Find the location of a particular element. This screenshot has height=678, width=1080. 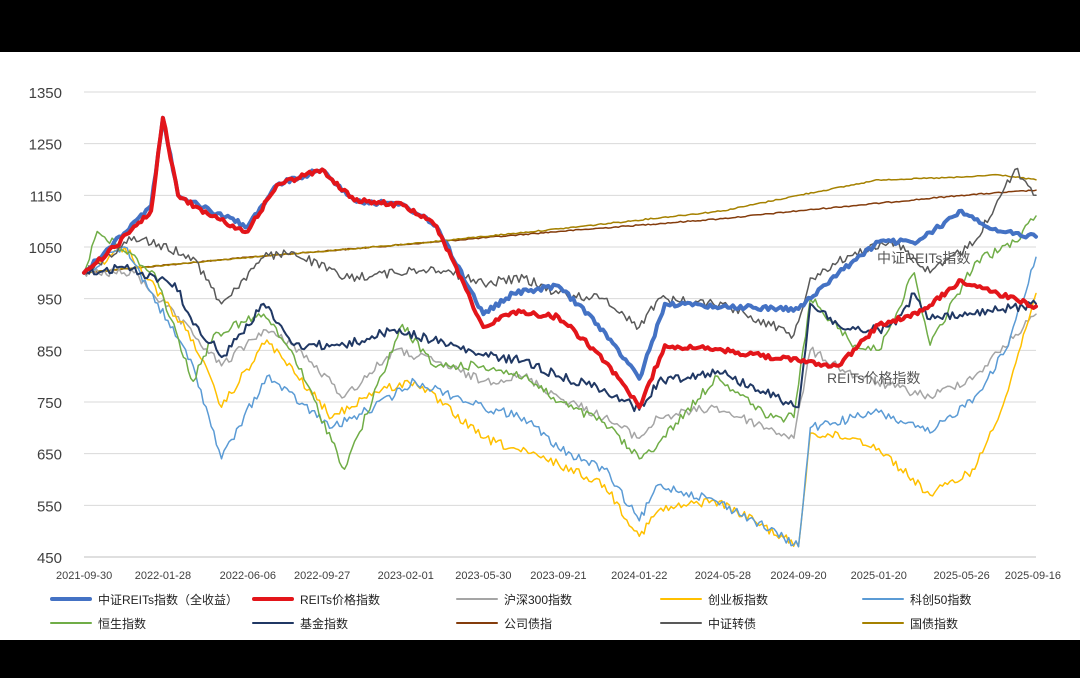

y-tick-label: 1350 is located at coordinates (45, 93).